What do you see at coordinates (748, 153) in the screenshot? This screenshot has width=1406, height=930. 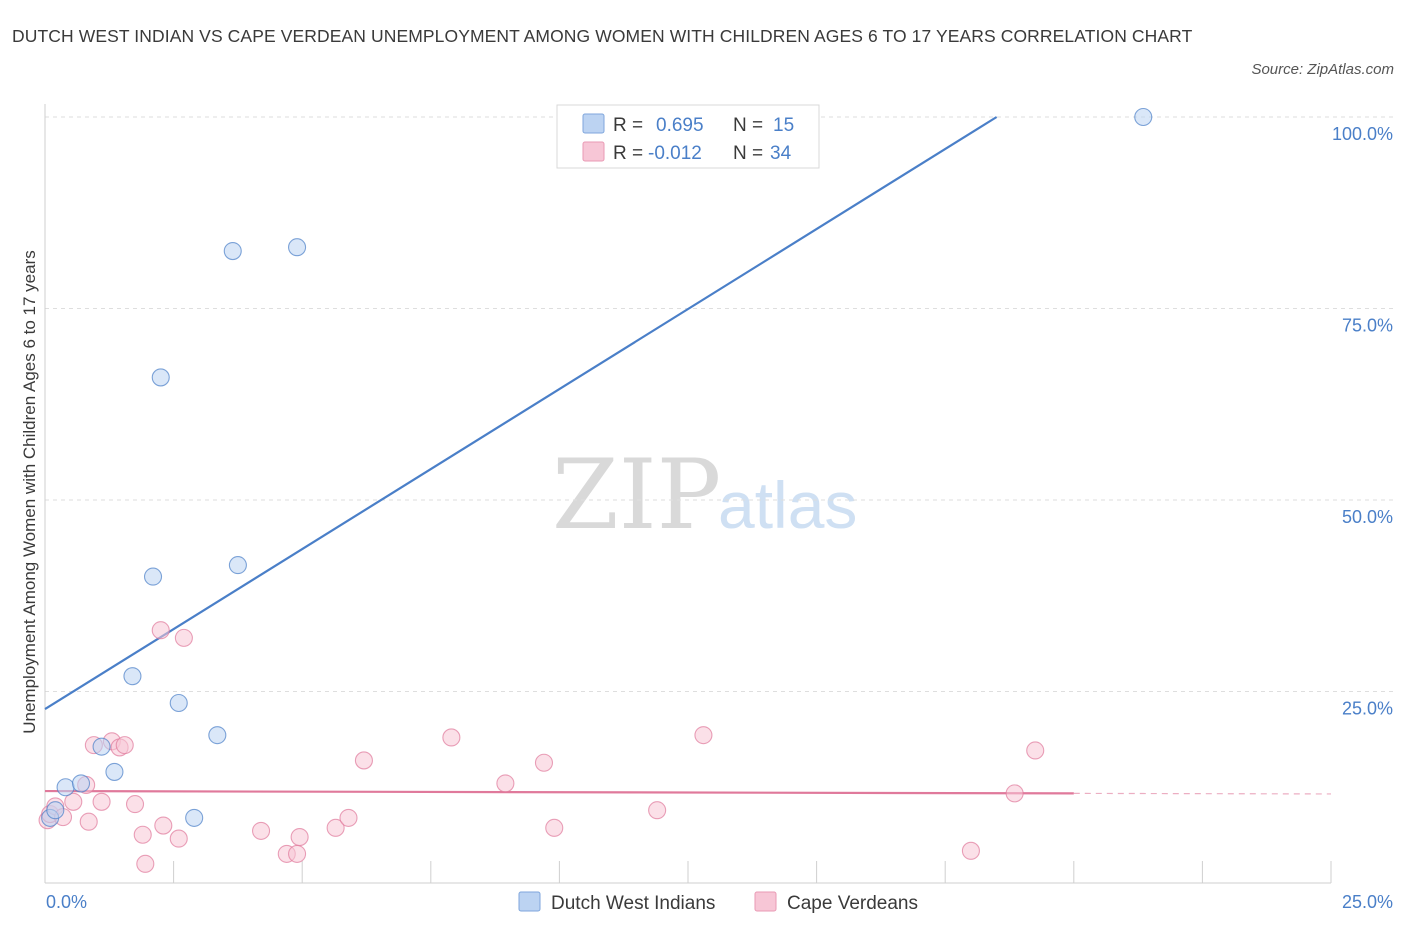 I see `legend-n-label-2: N =` at bounding box center [748, 153].